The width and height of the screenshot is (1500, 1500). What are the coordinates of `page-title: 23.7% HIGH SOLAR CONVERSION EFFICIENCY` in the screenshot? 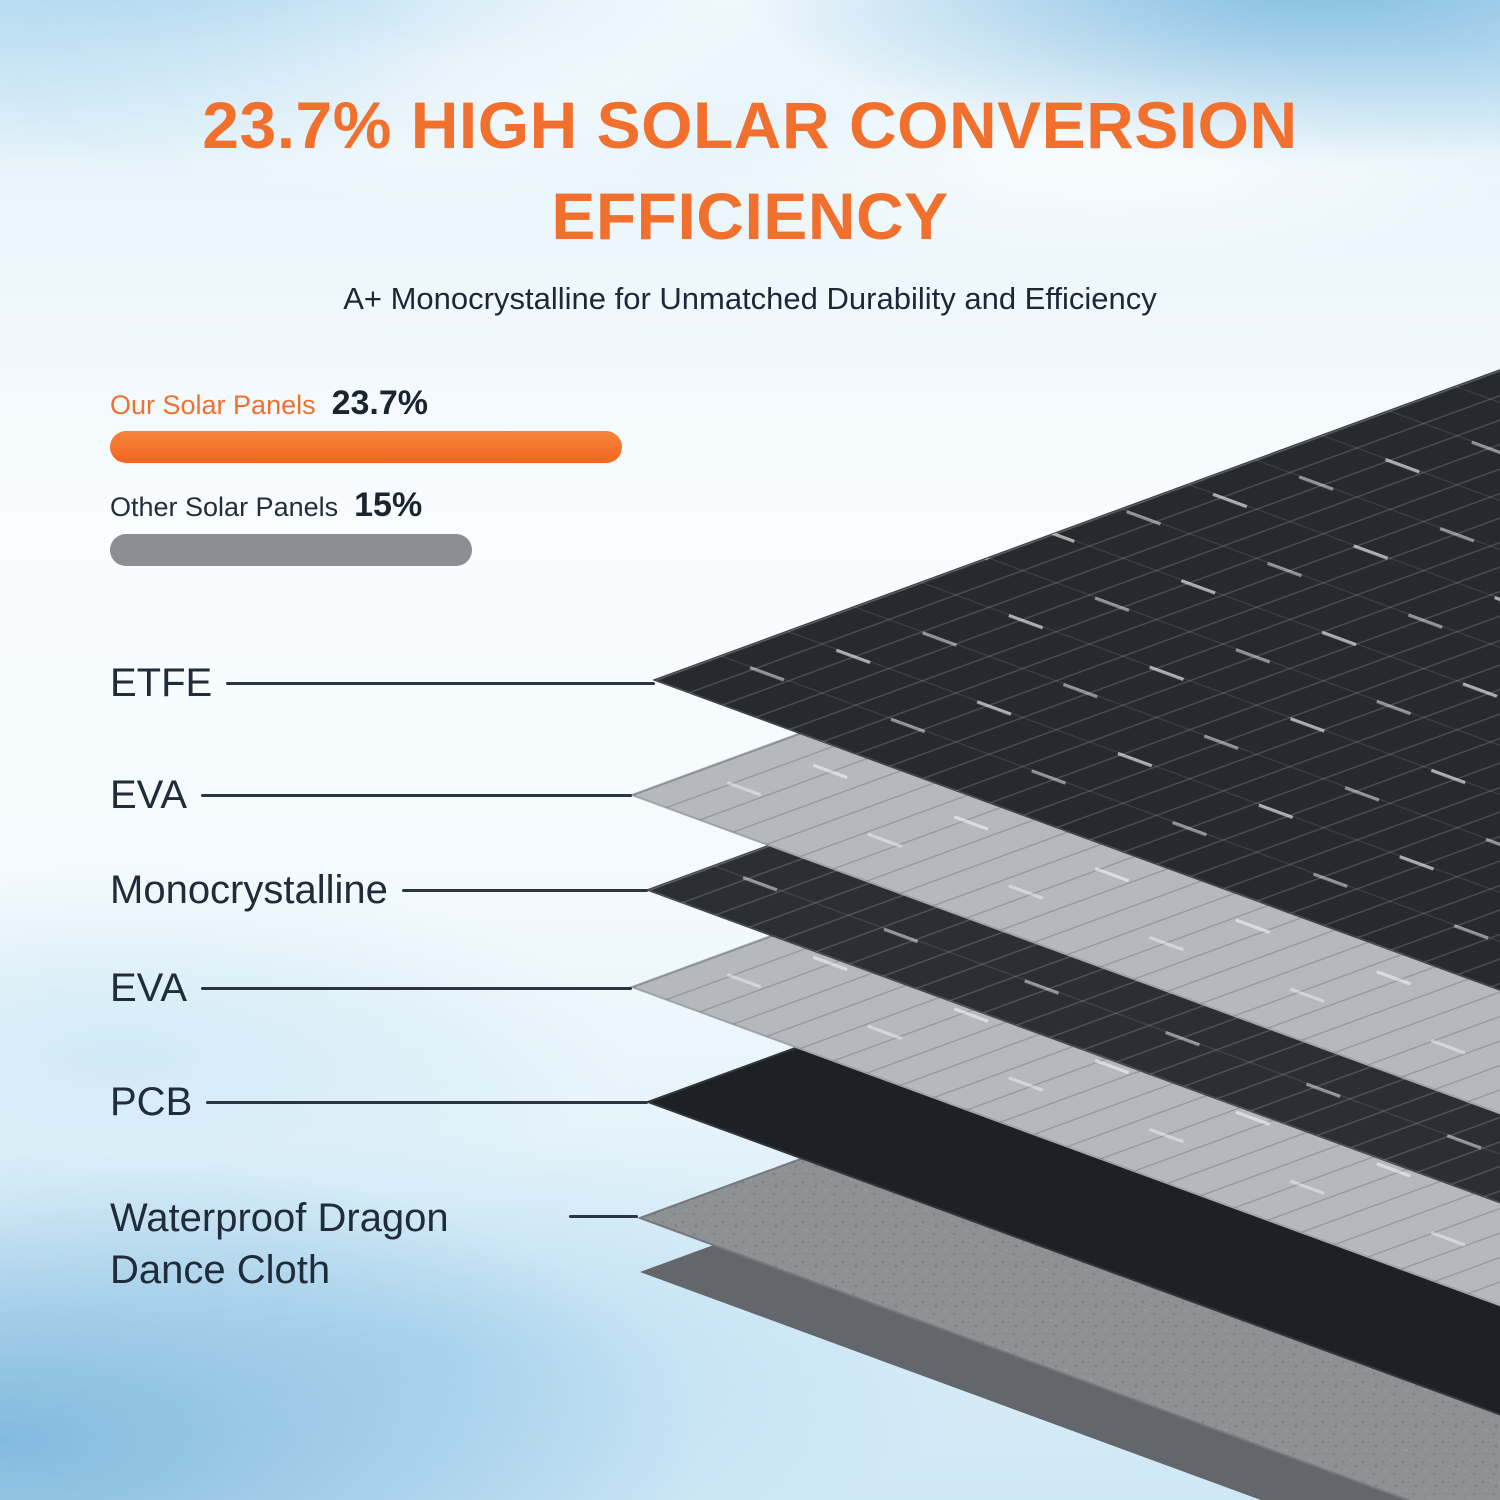 It's located at (750, 171).